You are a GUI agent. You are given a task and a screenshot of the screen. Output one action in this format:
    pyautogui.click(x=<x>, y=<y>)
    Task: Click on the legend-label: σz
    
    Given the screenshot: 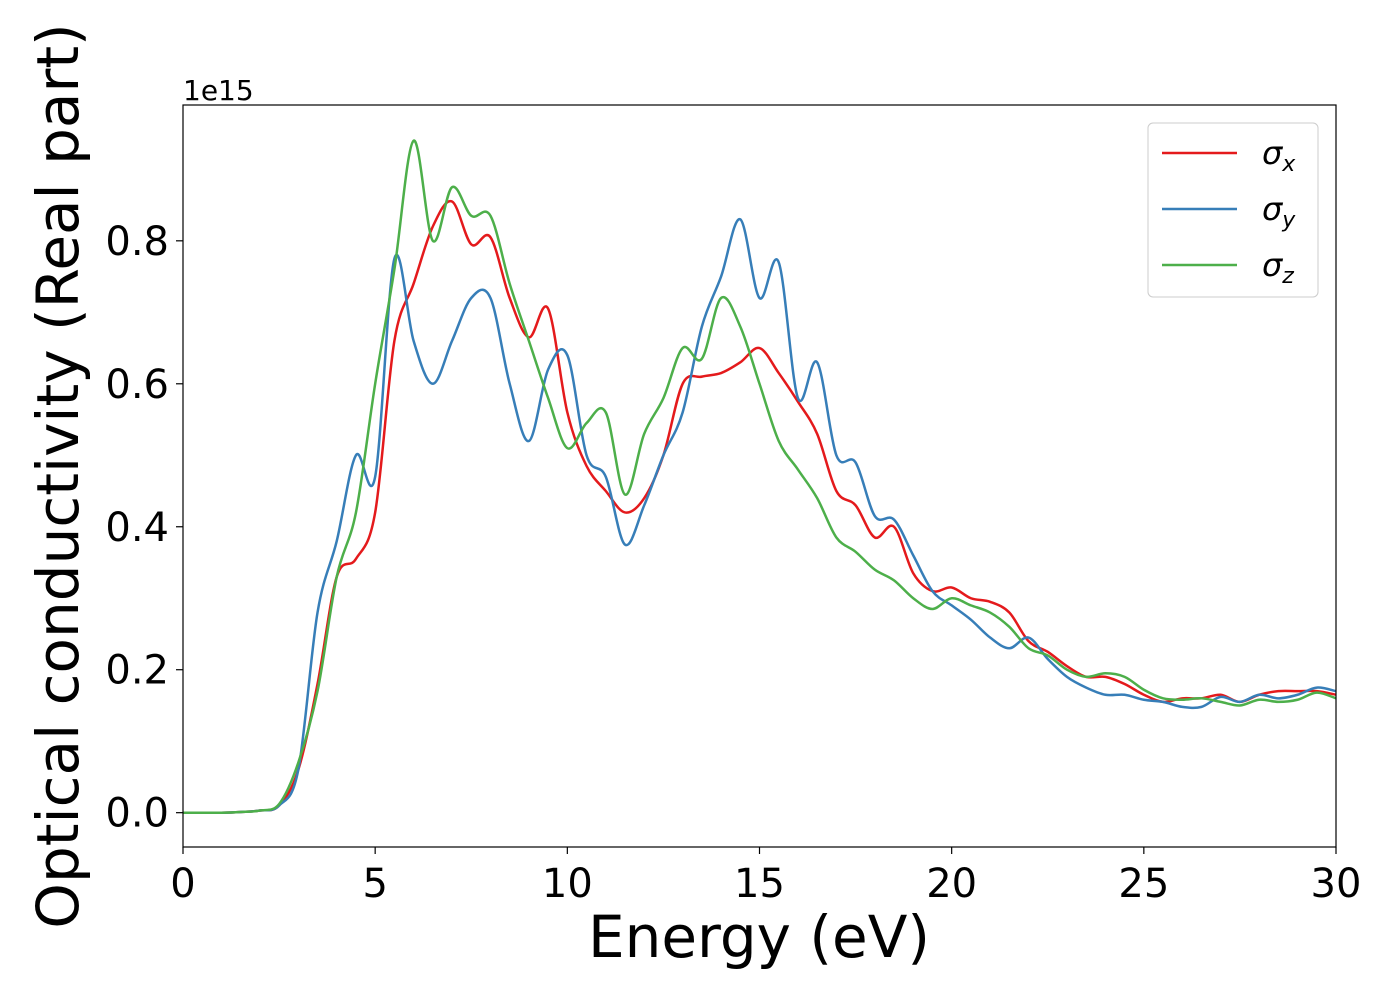 What is the action you would take?
    pyautogui.click(x=1278, y=267)
    